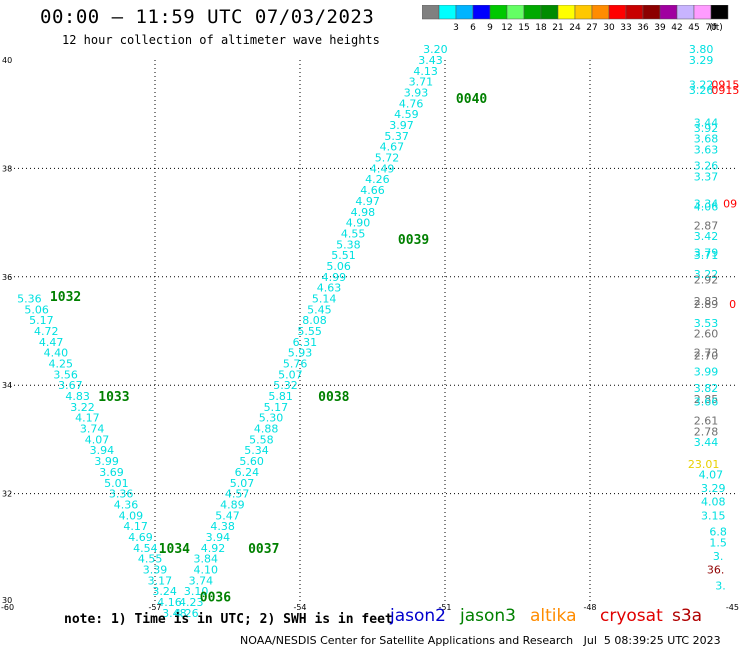 This screenshot has width=740, height=650. Describe the element at coordinates (271, 418) in the screenshot. I see `wave-height-value: 5.30` at that location.